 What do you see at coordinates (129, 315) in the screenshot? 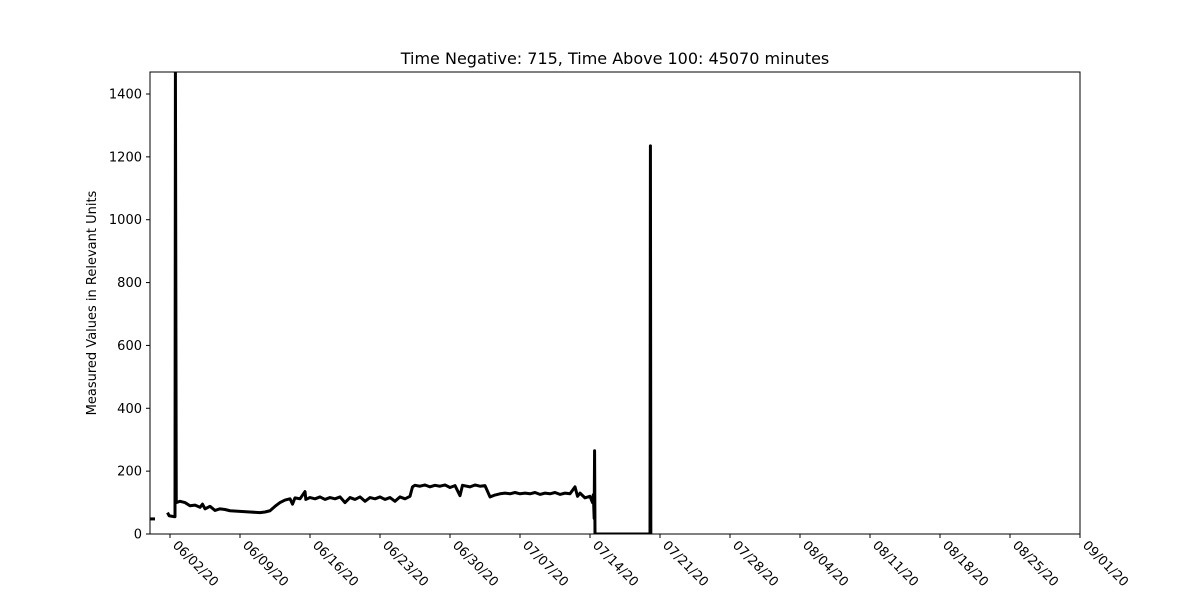
I see `y-axis-ticks: 0 200 400 600 800 1000 1200 1400` at bounding box center [129, 315].